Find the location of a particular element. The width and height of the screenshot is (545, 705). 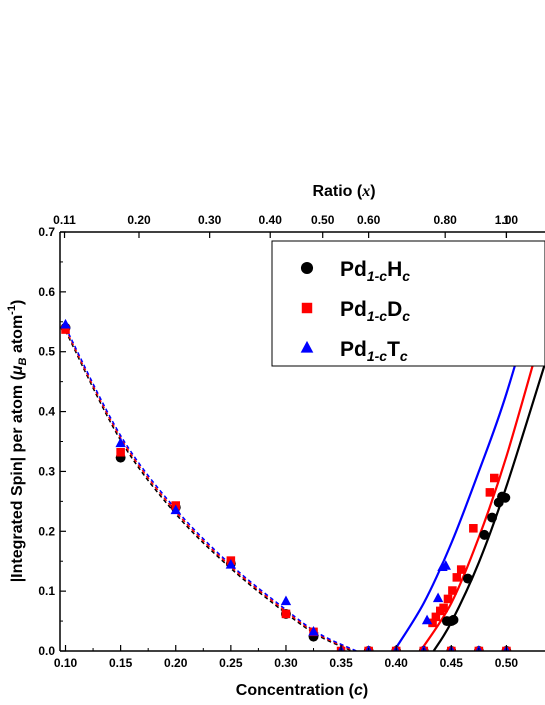

legend-label-h: Pd1-cHc is located at coordinates (375, 271).